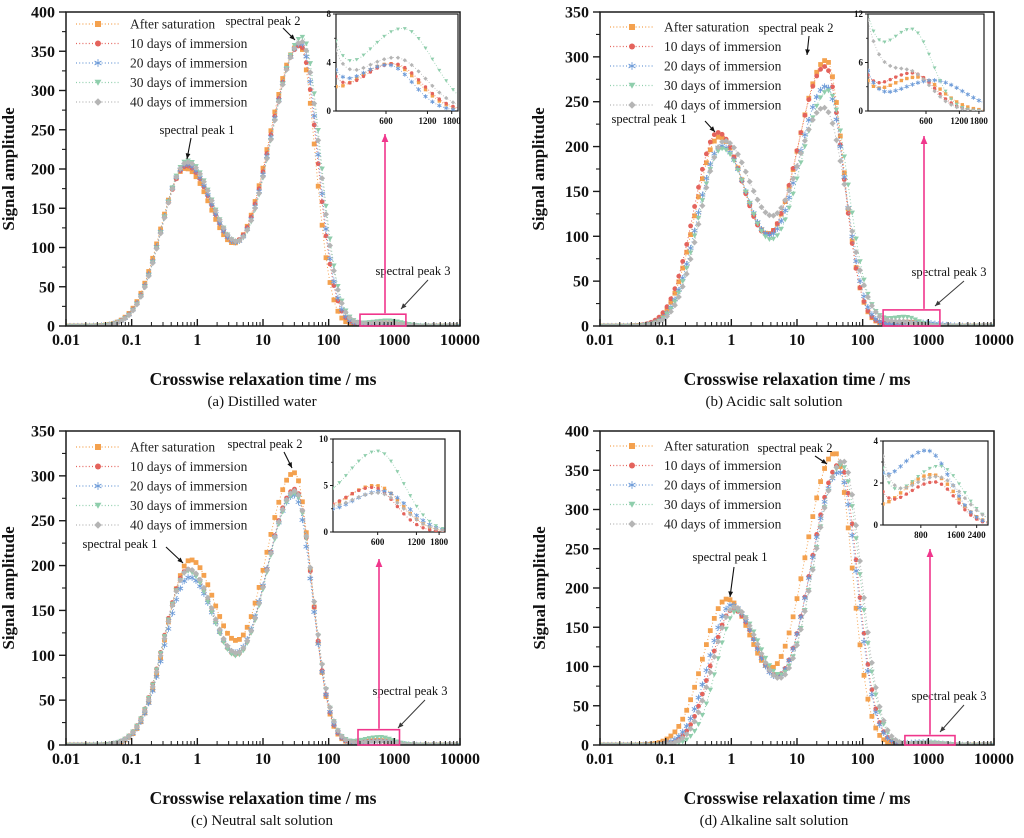  I want to click on inset-plot: 0 2 4 800 1600 2400, so click(931, 488).